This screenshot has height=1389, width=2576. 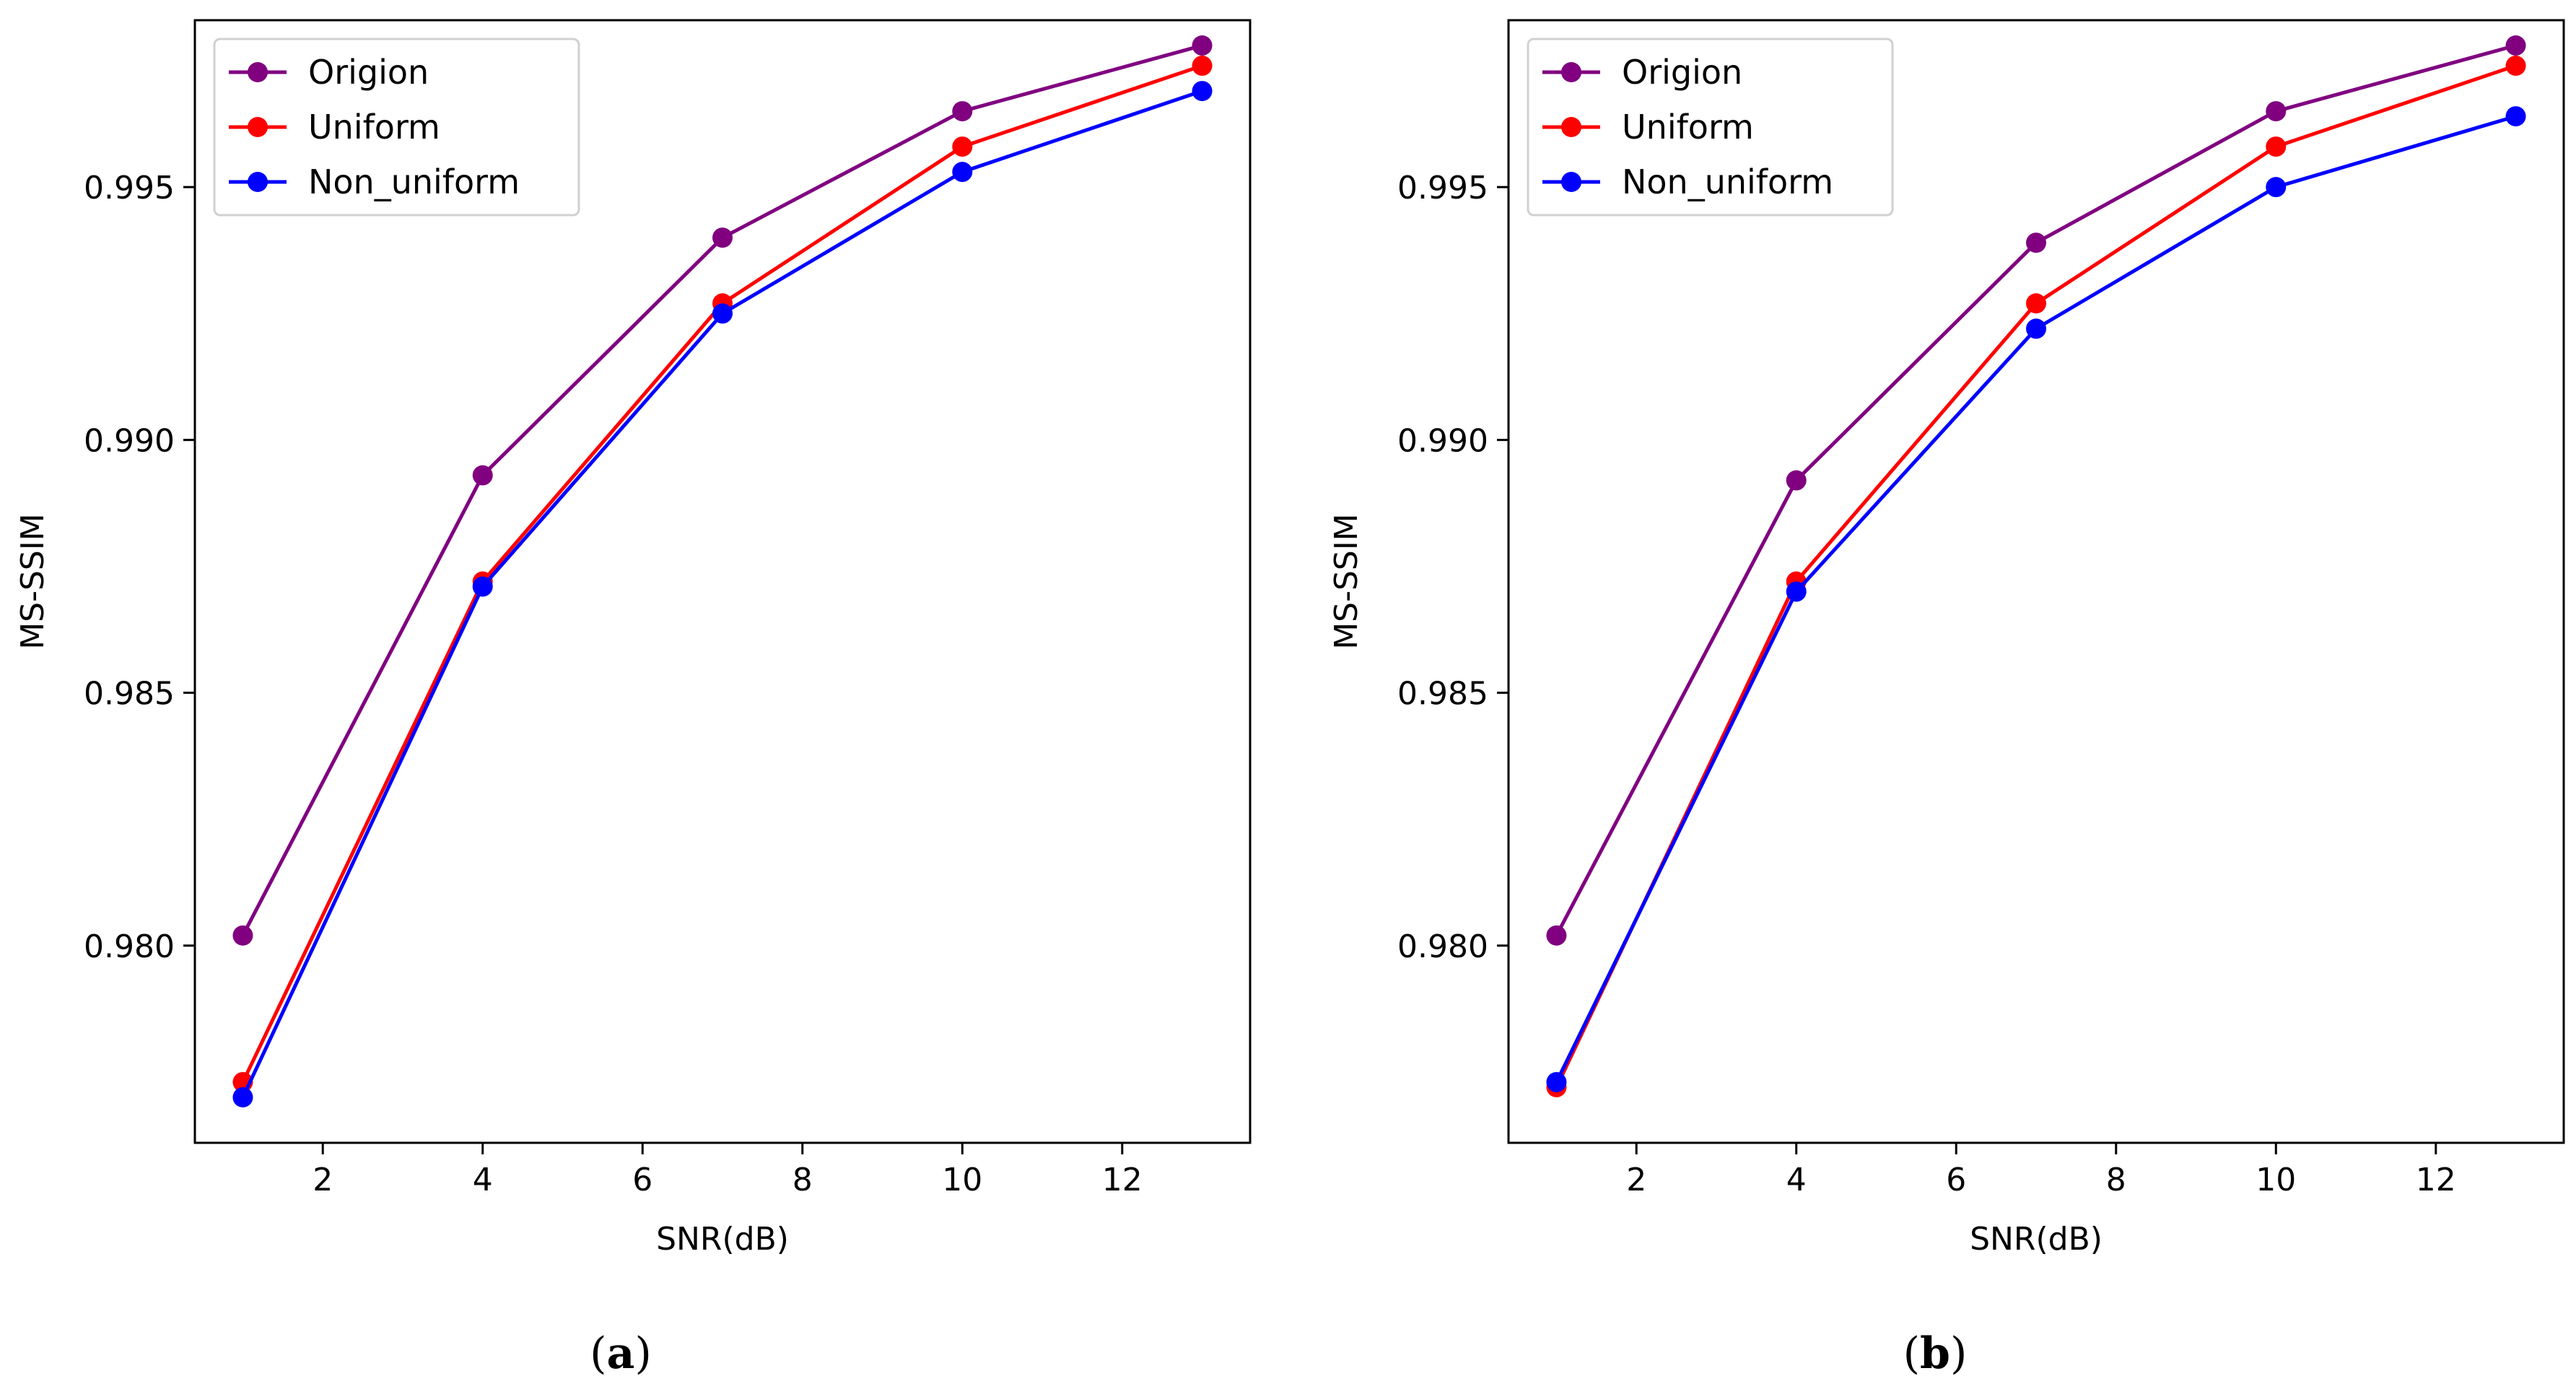 What do you see at coordinates (621, 1353) in the screenshot?
I see `panel-caption: (a)` at bounding box center [621, 1353].